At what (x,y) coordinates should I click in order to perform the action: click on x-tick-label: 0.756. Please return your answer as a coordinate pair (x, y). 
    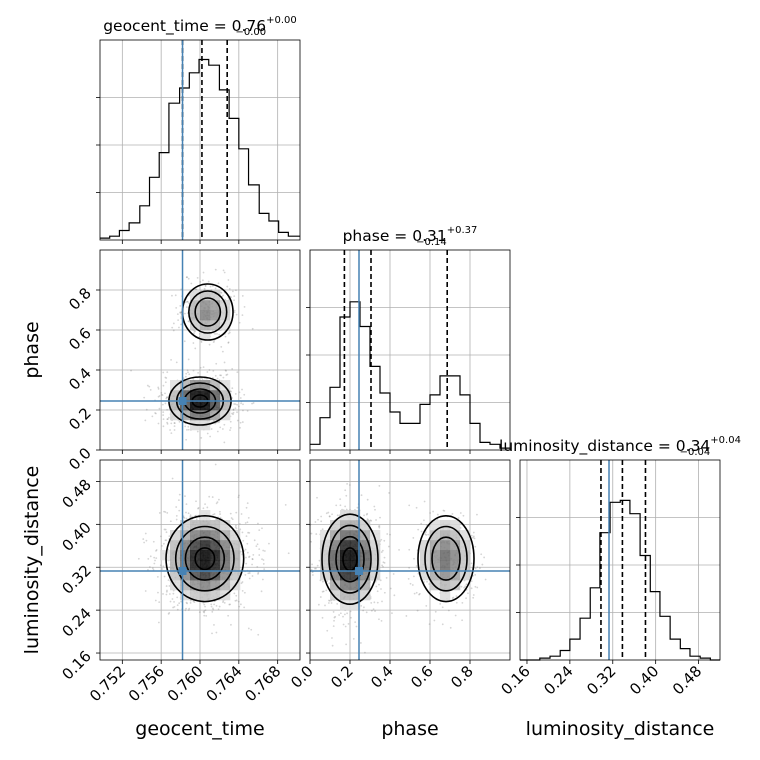
    Looking at the image, I should click on (146, 683).